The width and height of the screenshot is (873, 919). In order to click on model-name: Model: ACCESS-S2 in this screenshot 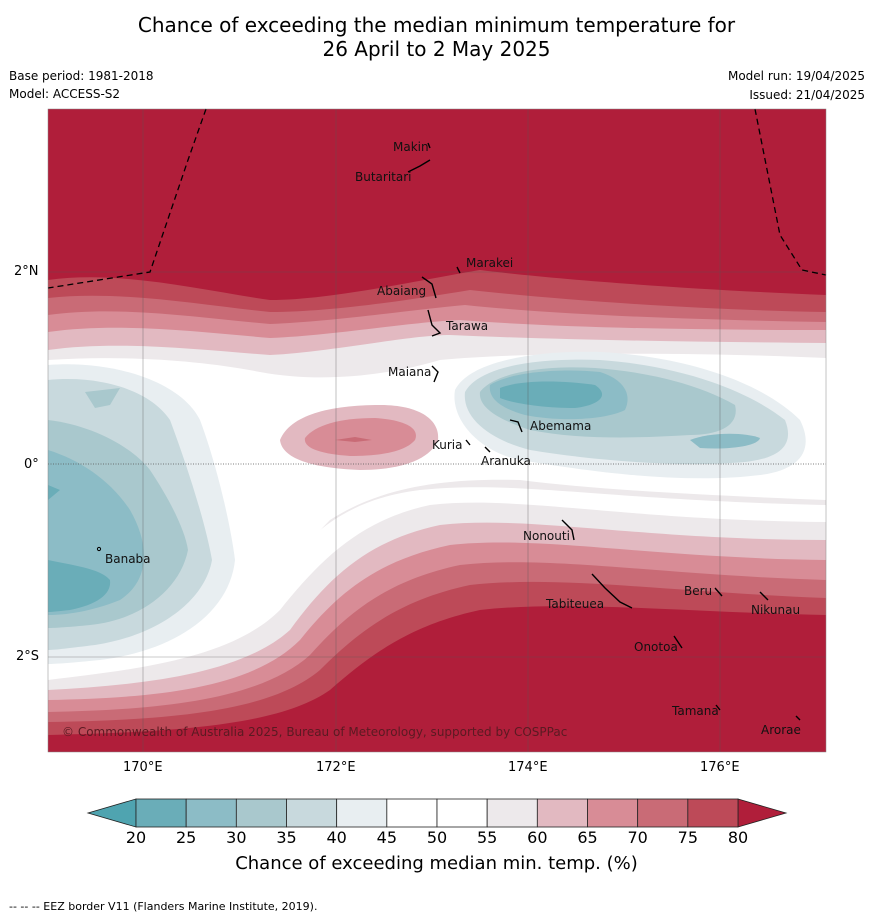, I will do `click(65, 94)`.